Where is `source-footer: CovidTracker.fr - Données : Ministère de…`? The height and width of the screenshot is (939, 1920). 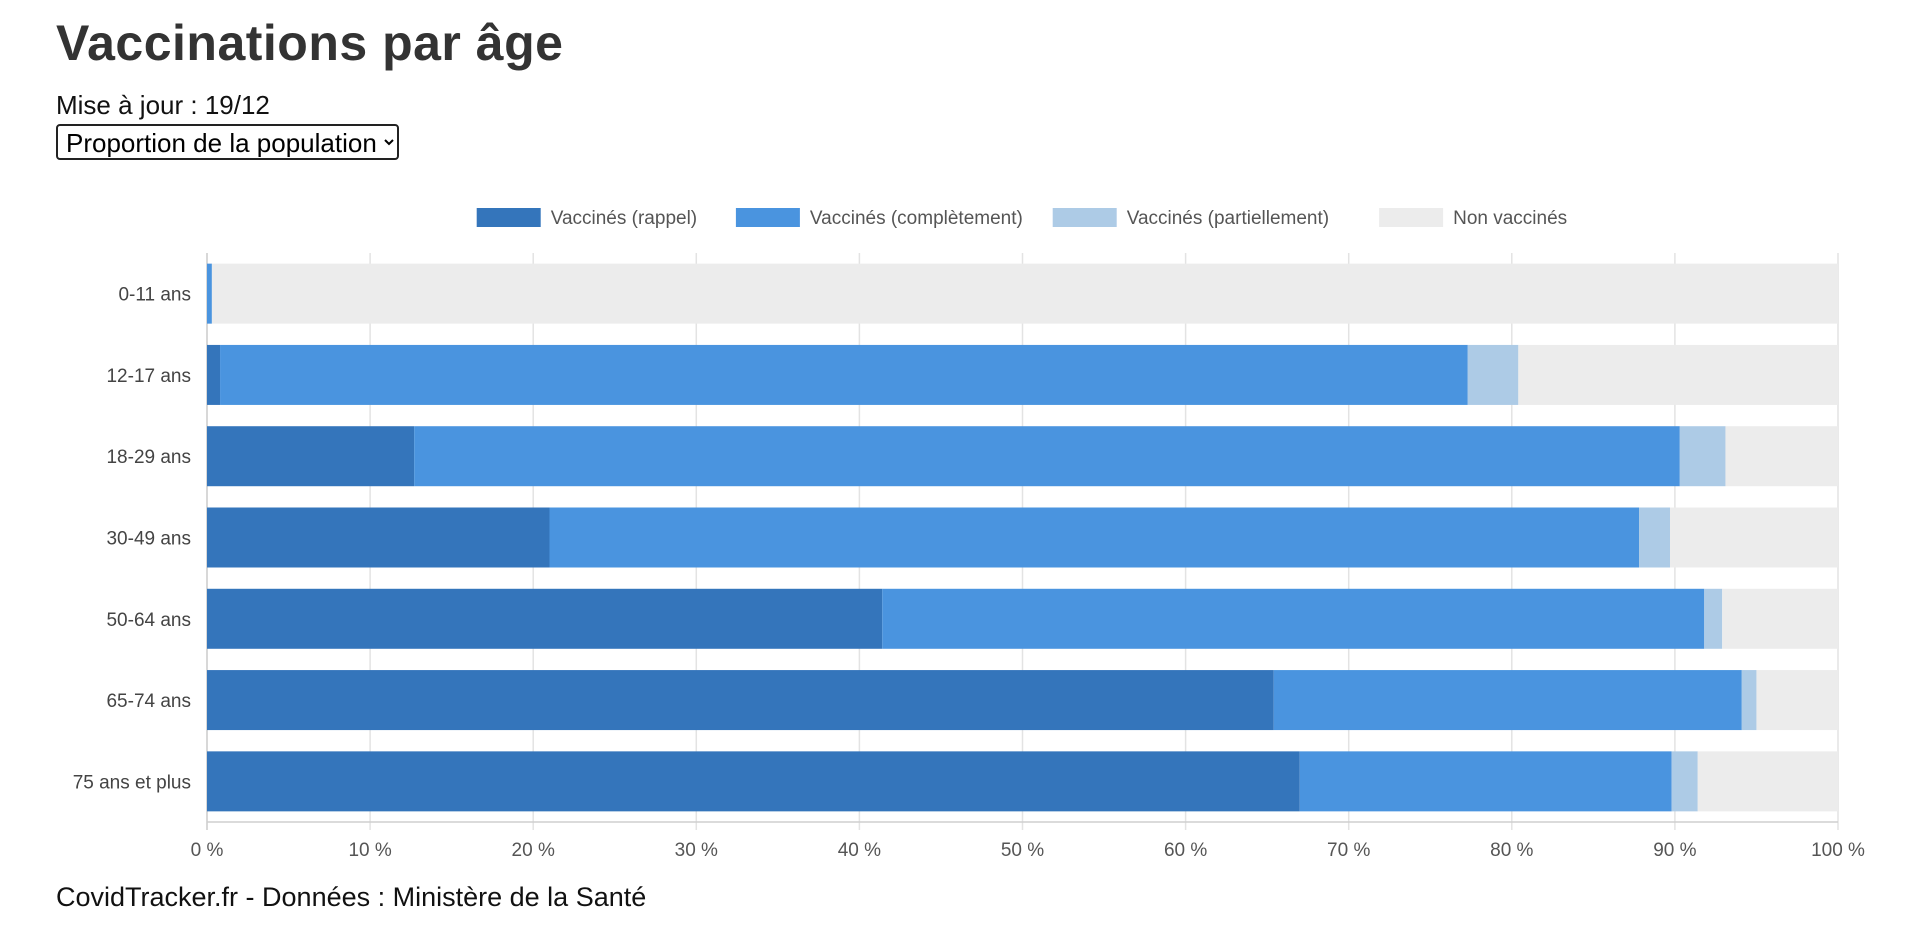
source-footer: CovidTracker.fr - Données : Ministère de… is located at coordinates (351, 897).